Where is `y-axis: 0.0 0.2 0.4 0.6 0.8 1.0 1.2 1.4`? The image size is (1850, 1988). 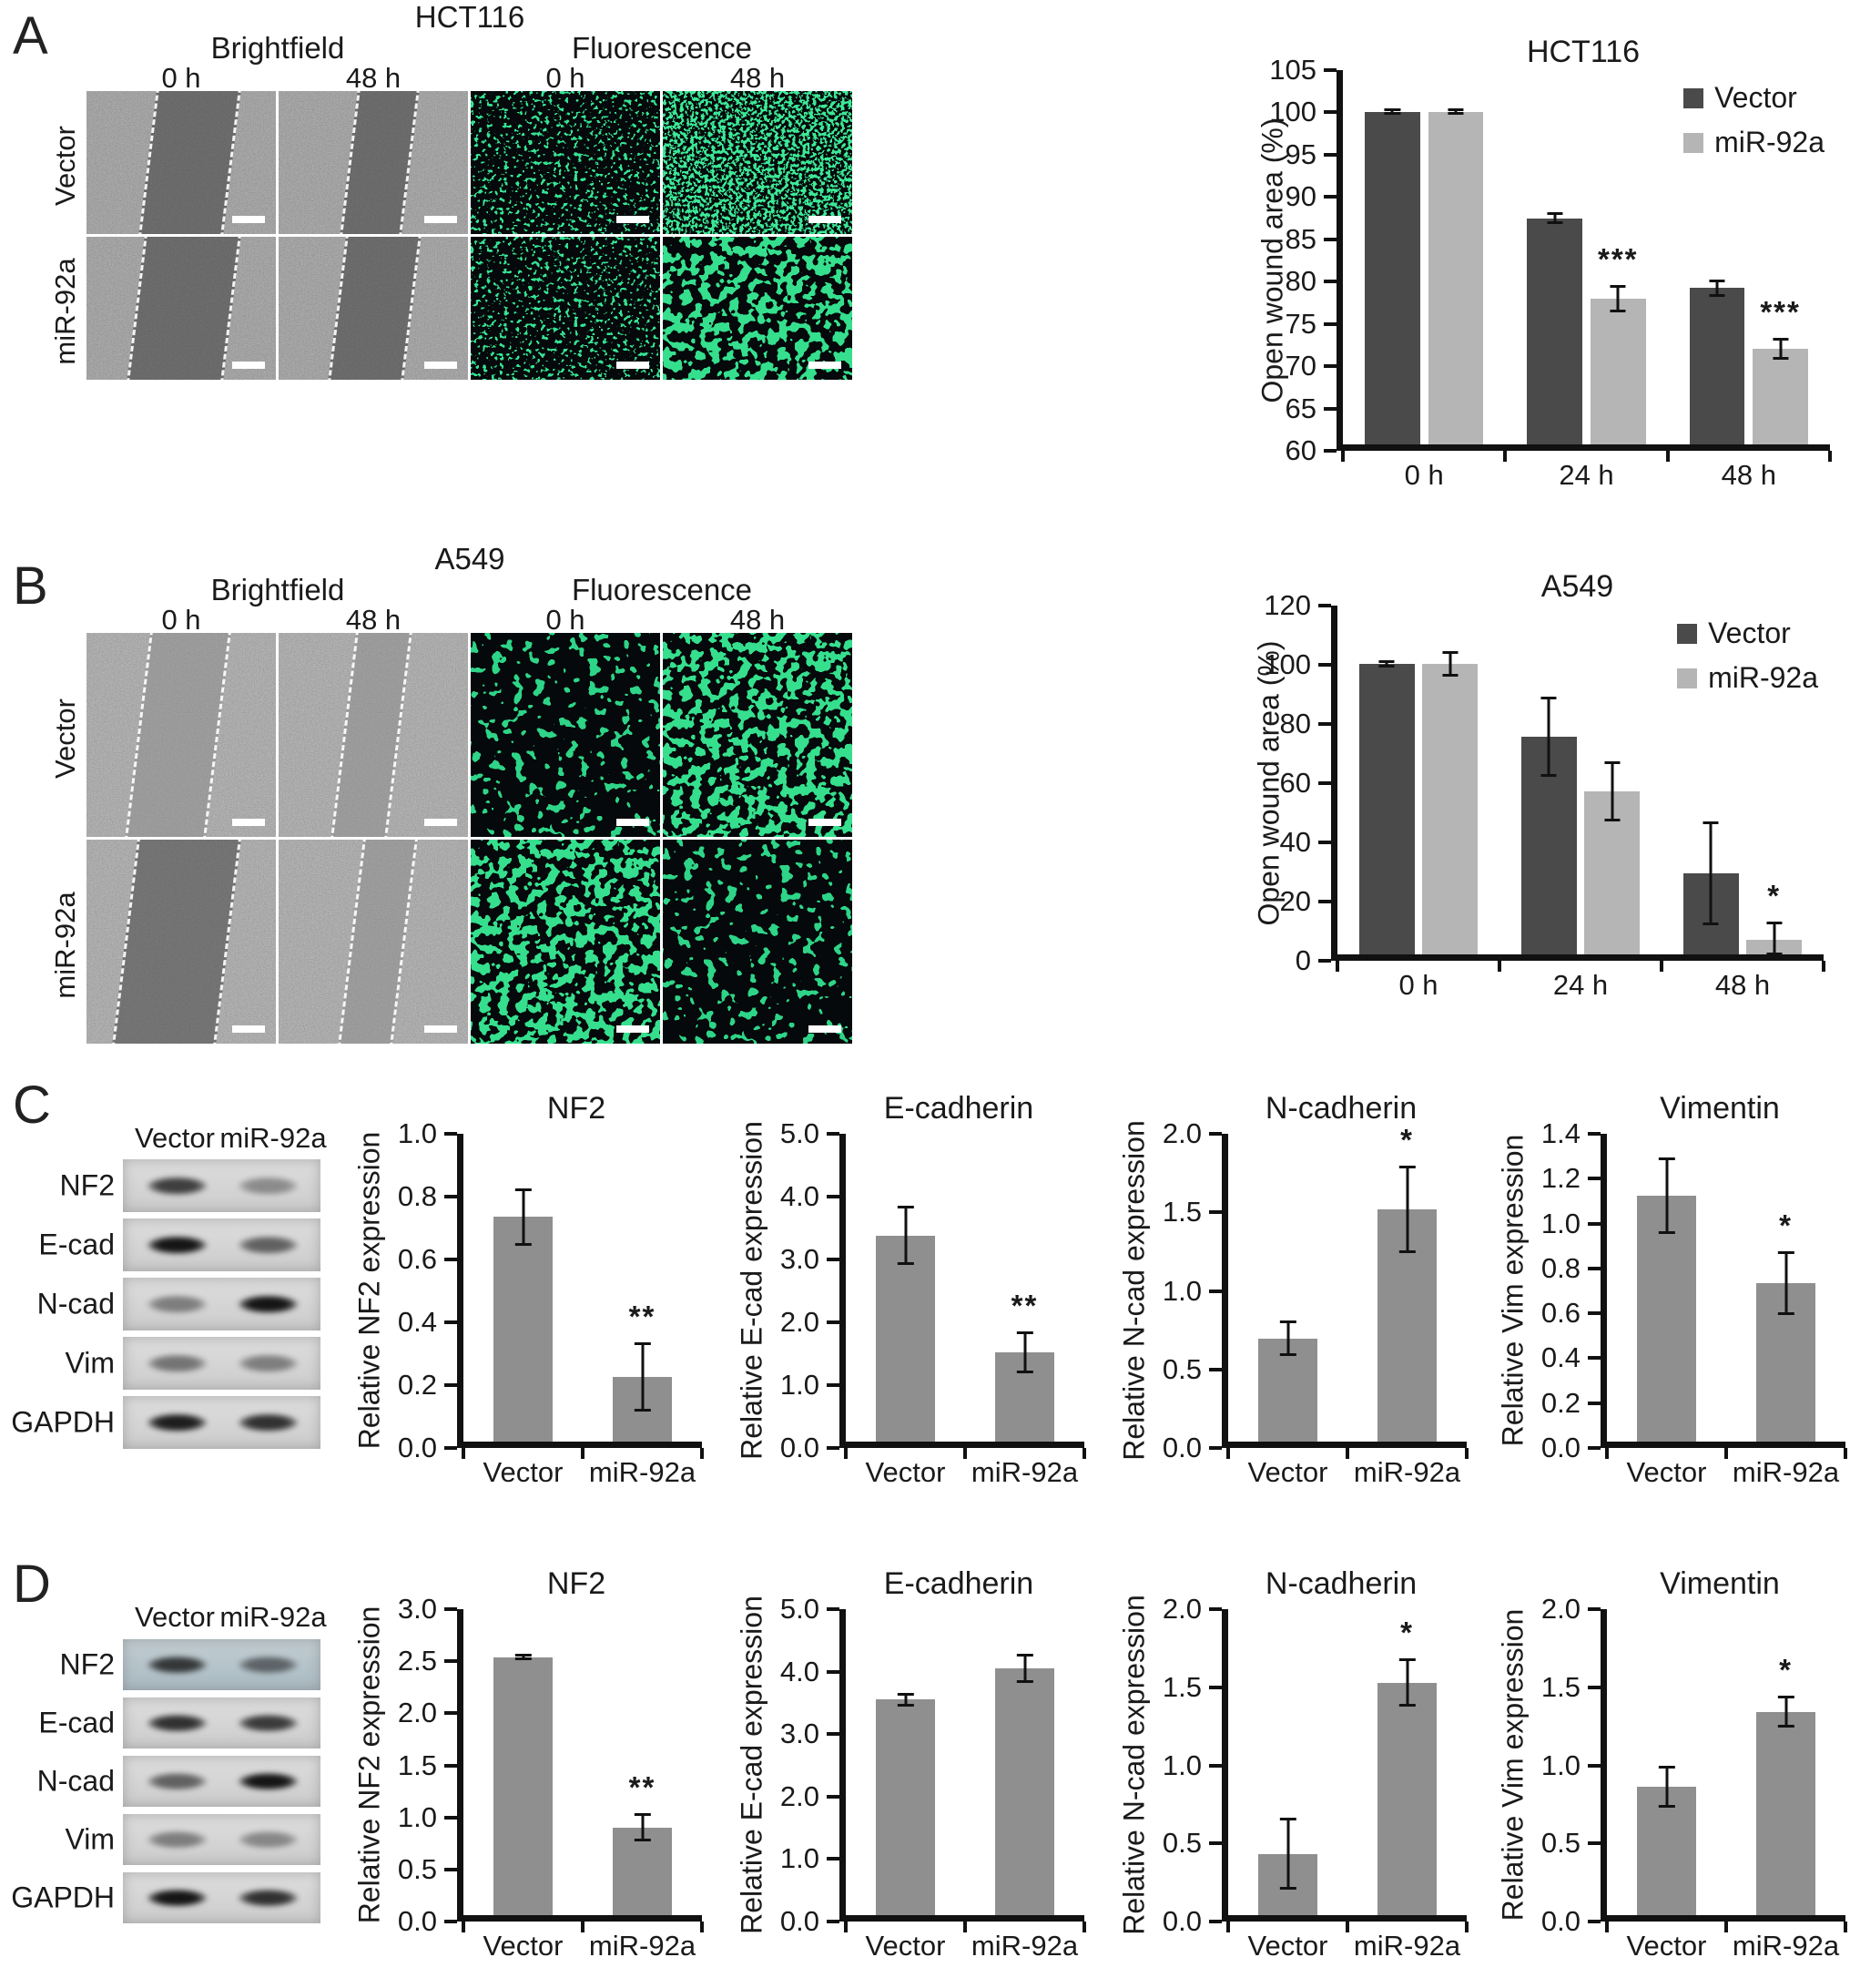
y-axis: 0.0 0.2 0.4 0.6 0.8 1.0 1.2 1.4 is located at coordinates (1542, 1290).